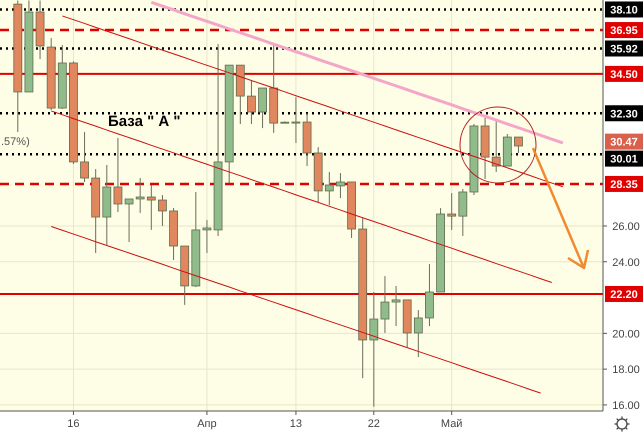 Image resolution: width=643 pixels, height=439 pixels. Describe the element at coordinates (626, 334) in the screenshot. I see `y-tick-label: 20.00` at that location.